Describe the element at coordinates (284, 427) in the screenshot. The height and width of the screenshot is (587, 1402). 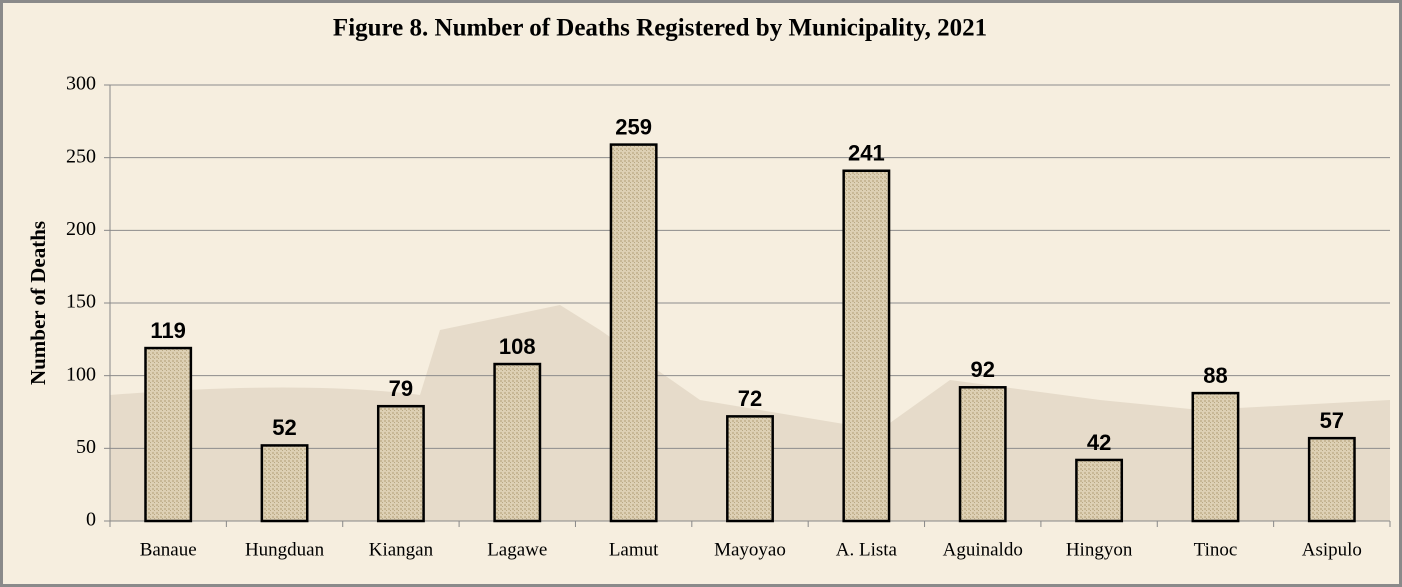
I see `data-label: 52` at that location.